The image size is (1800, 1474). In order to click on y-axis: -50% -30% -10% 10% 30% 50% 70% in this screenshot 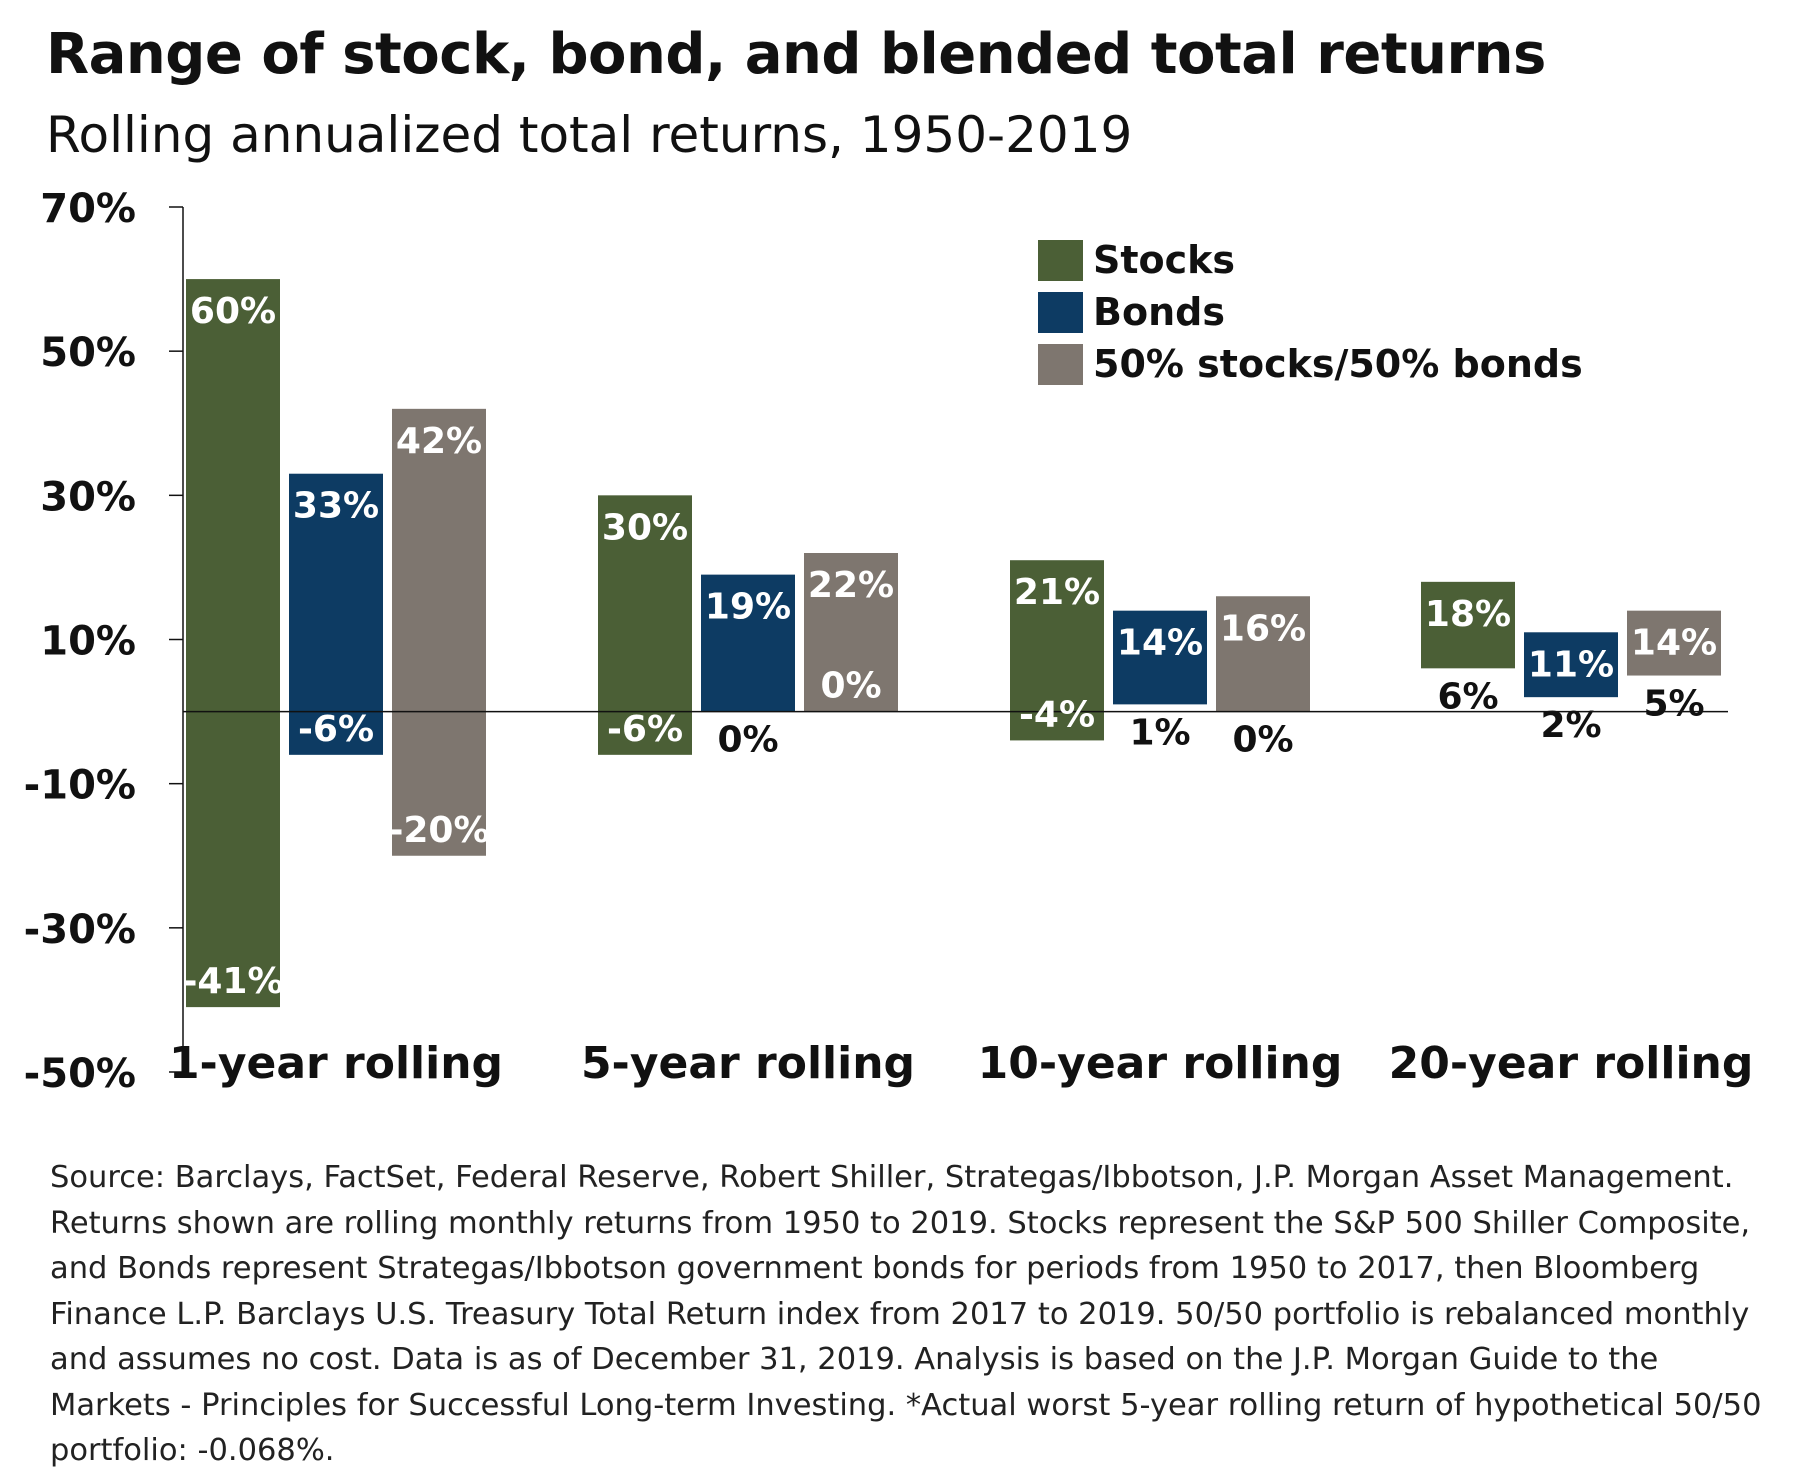, I will do `click(104, 641)`.